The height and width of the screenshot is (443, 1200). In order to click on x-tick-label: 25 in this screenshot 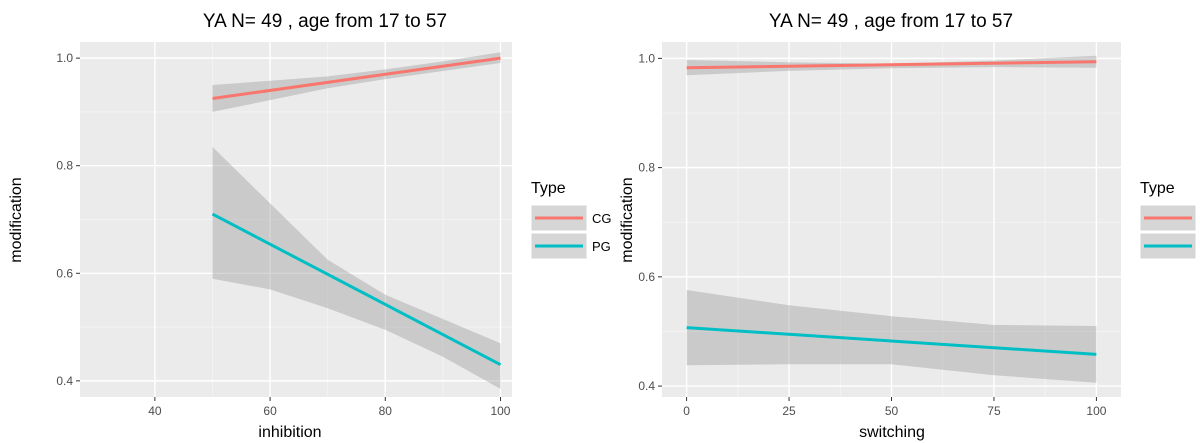, I will do `click(789, 411)`.